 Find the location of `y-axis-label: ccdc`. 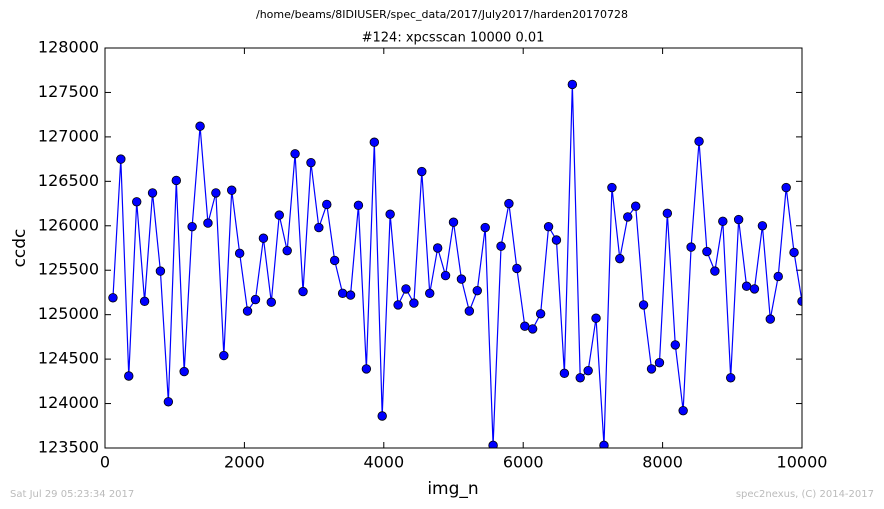

y-axis-label: ccdc is located at coordinates (20, 248).